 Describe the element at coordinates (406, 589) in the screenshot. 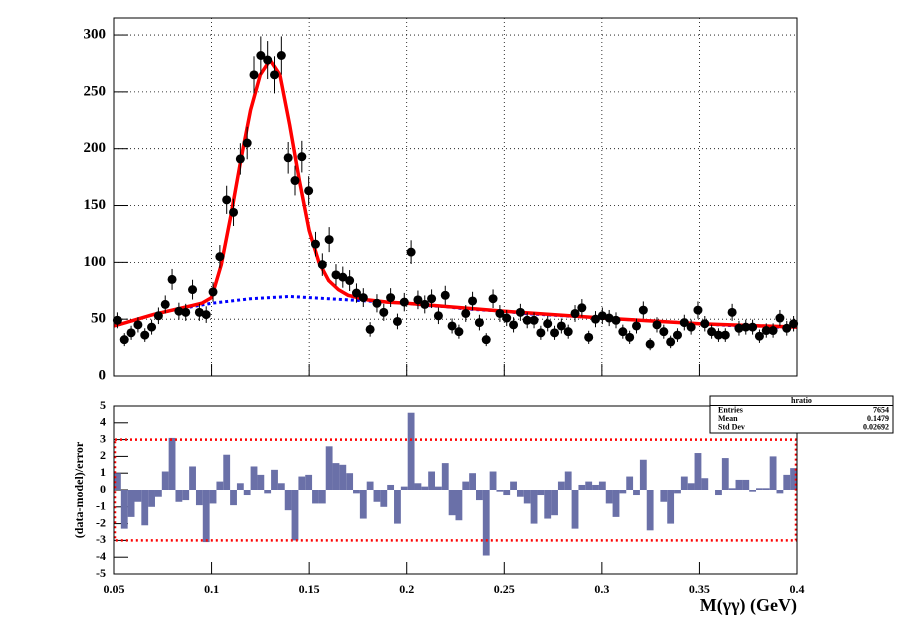

I see `x-tick-label: 0.2` at that location.